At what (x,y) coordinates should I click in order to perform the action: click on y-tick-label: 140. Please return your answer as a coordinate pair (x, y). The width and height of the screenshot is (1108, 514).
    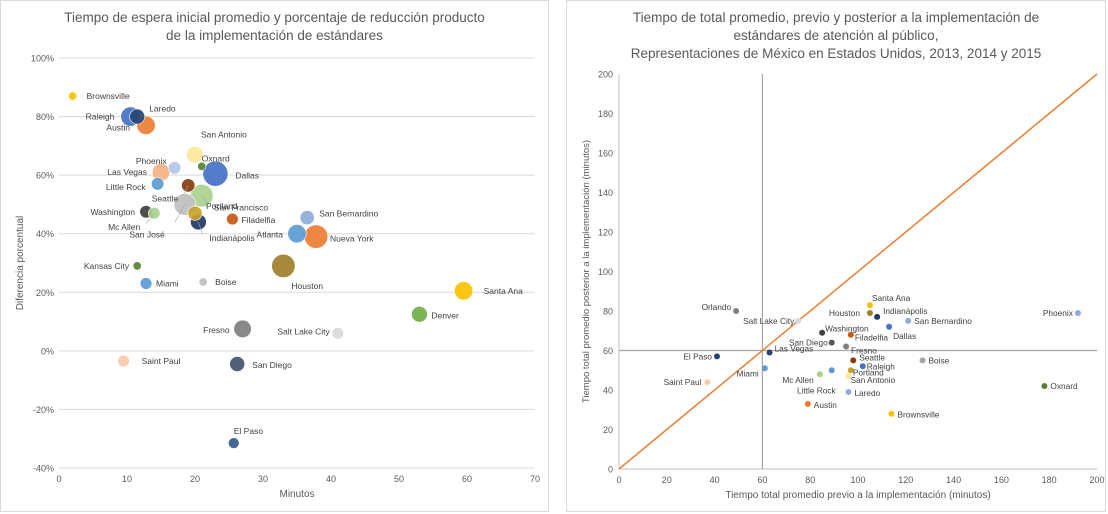
    Looking at the image, I should click on (605, 193).